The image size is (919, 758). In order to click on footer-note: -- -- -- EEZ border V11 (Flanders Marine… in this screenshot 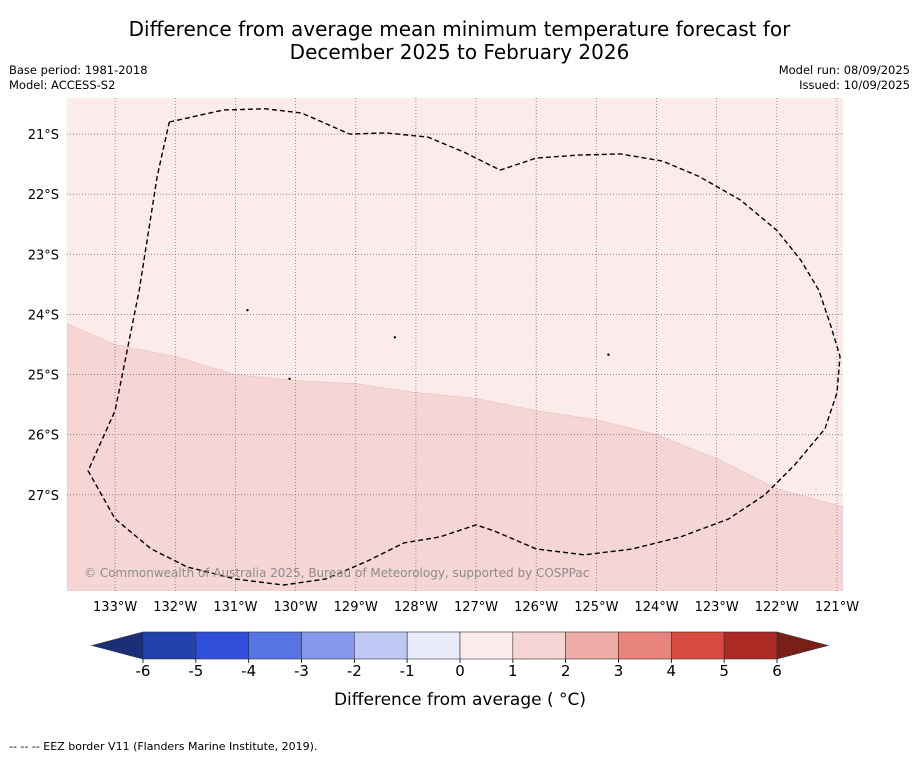, I will do `click(163, 746)`.